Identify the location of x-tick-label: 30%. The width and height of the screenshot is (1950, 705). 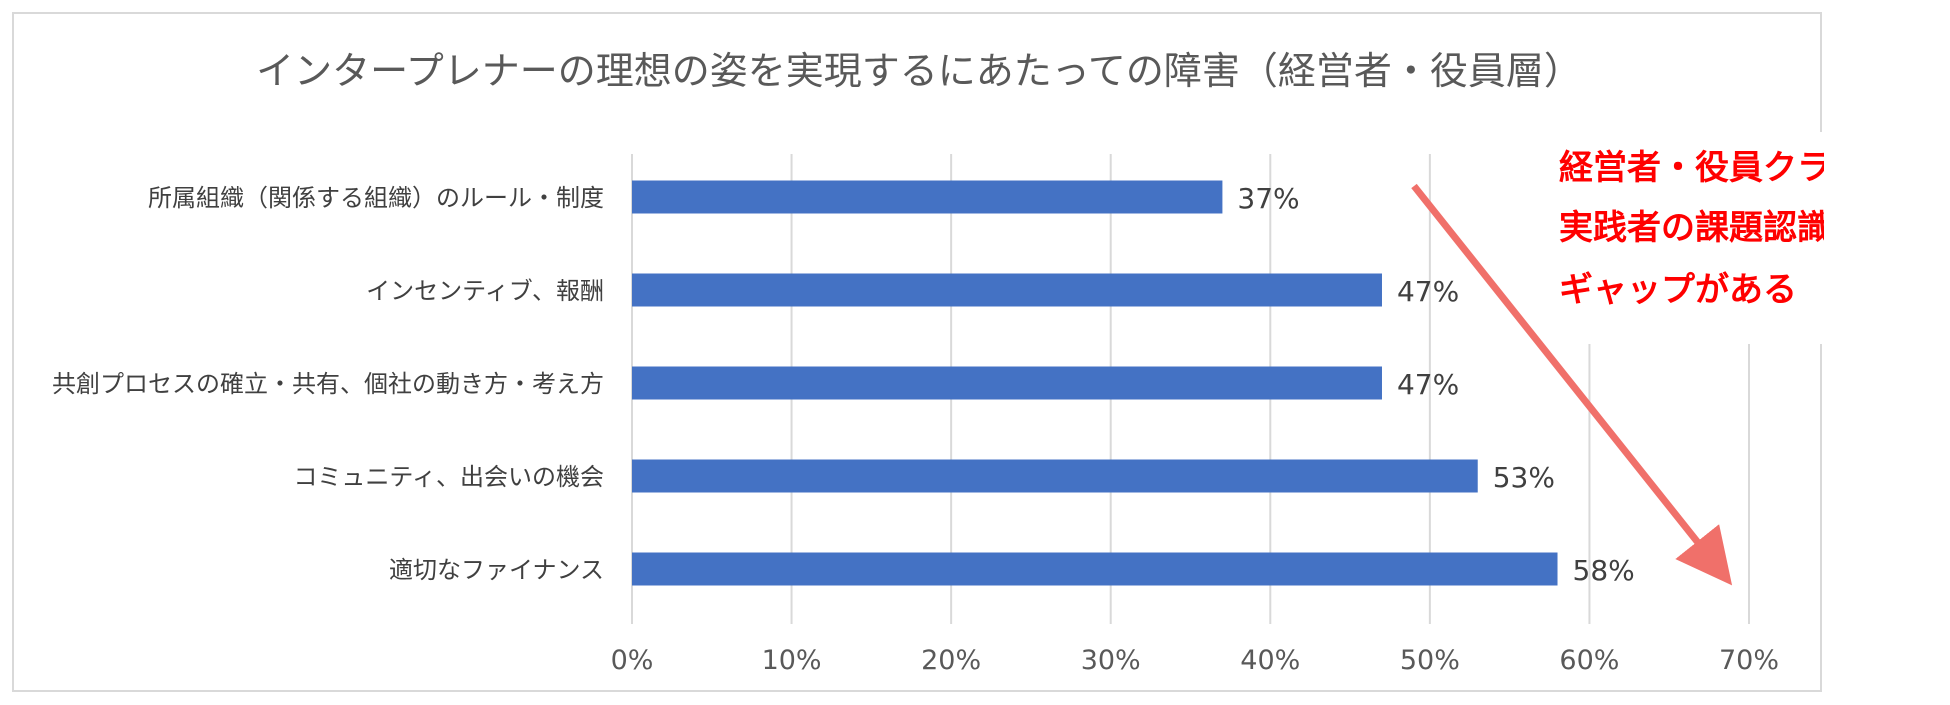
(1111, 660).